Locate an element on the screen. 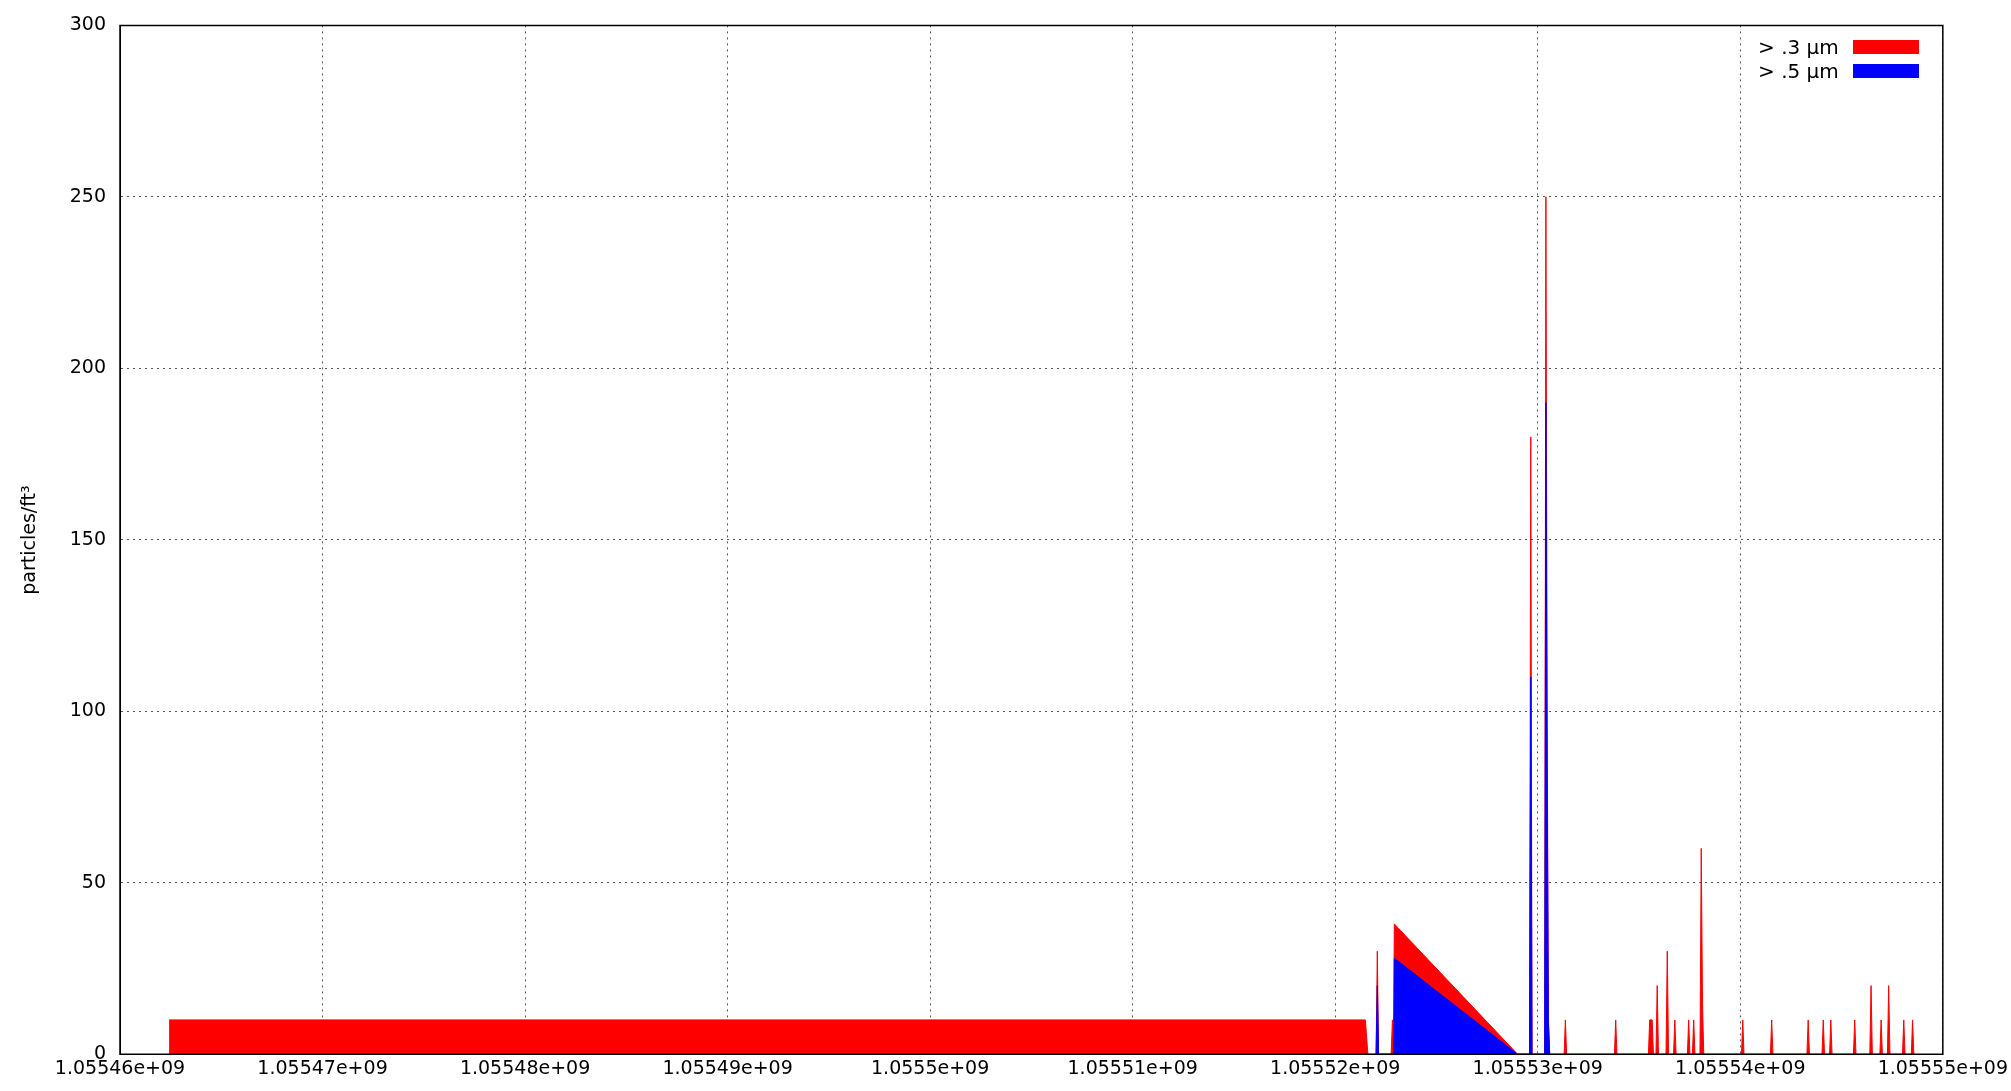  x-tick-label: 1.05549e+09 is located at coordinates (727, 1066).